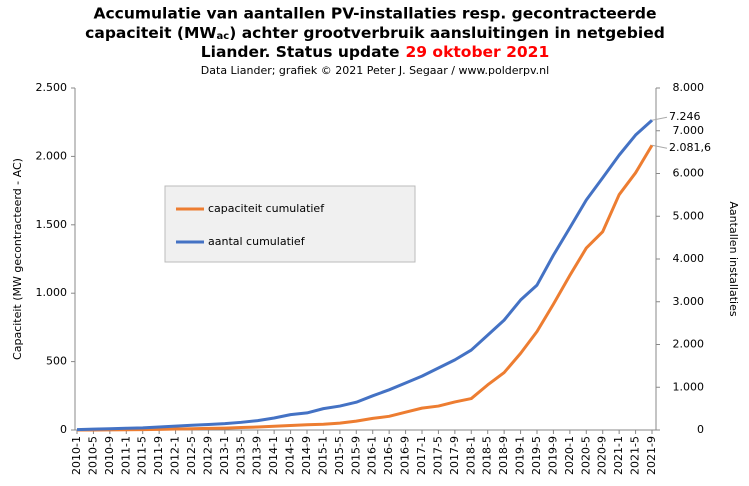 This screenshot has height=486, width=749. What do you see at coordinates (290, 455) in the screenshot?
I see `x-tick-label: 2014-5` at bounding box center [290, 455].